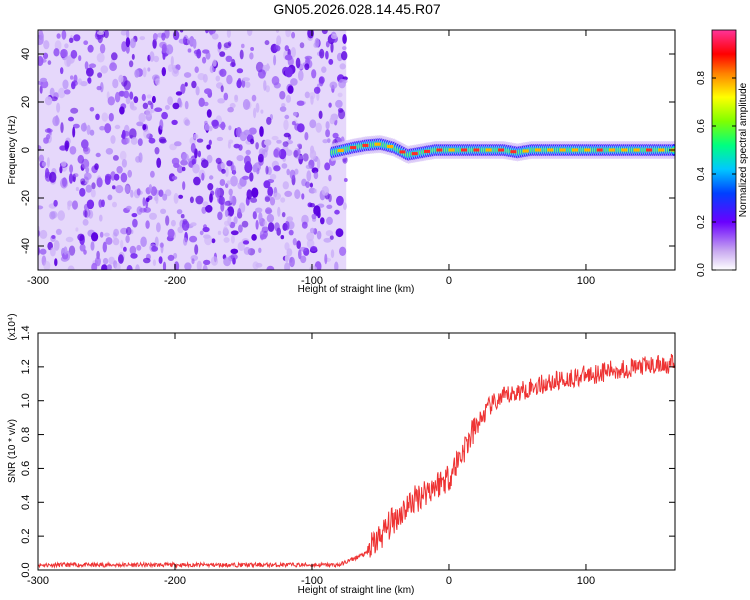 The image size is (750, 600). I want to click on colorbar-tick-label: 0.6, so click(701, 126).